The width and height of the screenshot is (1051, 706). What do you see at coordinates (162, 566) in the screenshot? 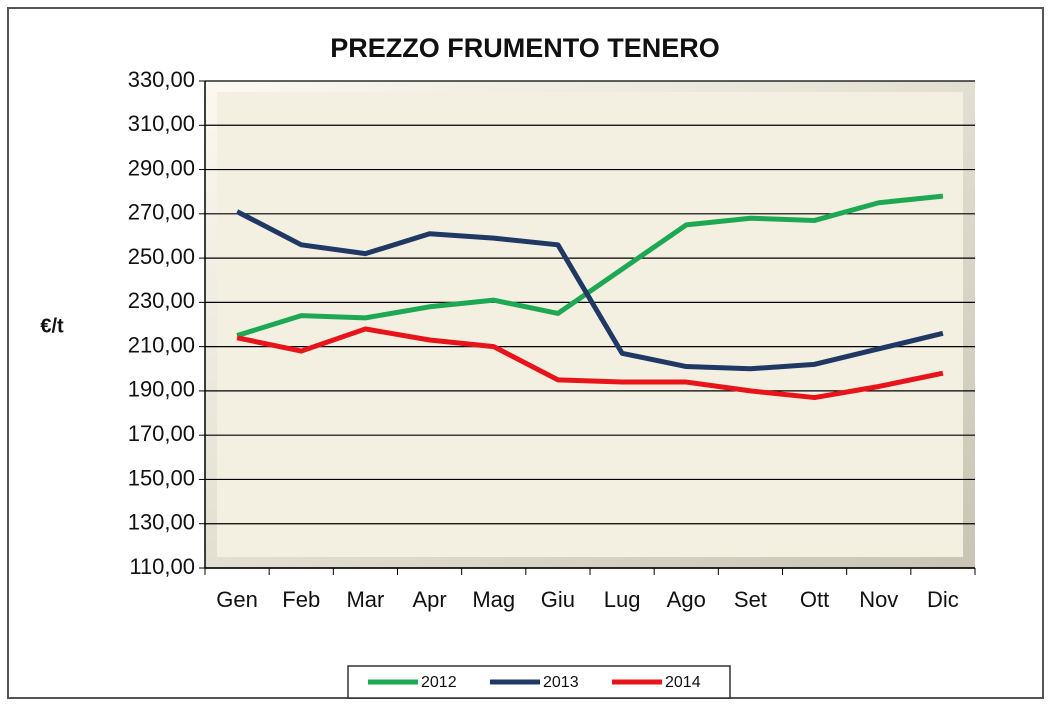
I see `y-tick-label: 110,00` at bounding box center [162, 566].